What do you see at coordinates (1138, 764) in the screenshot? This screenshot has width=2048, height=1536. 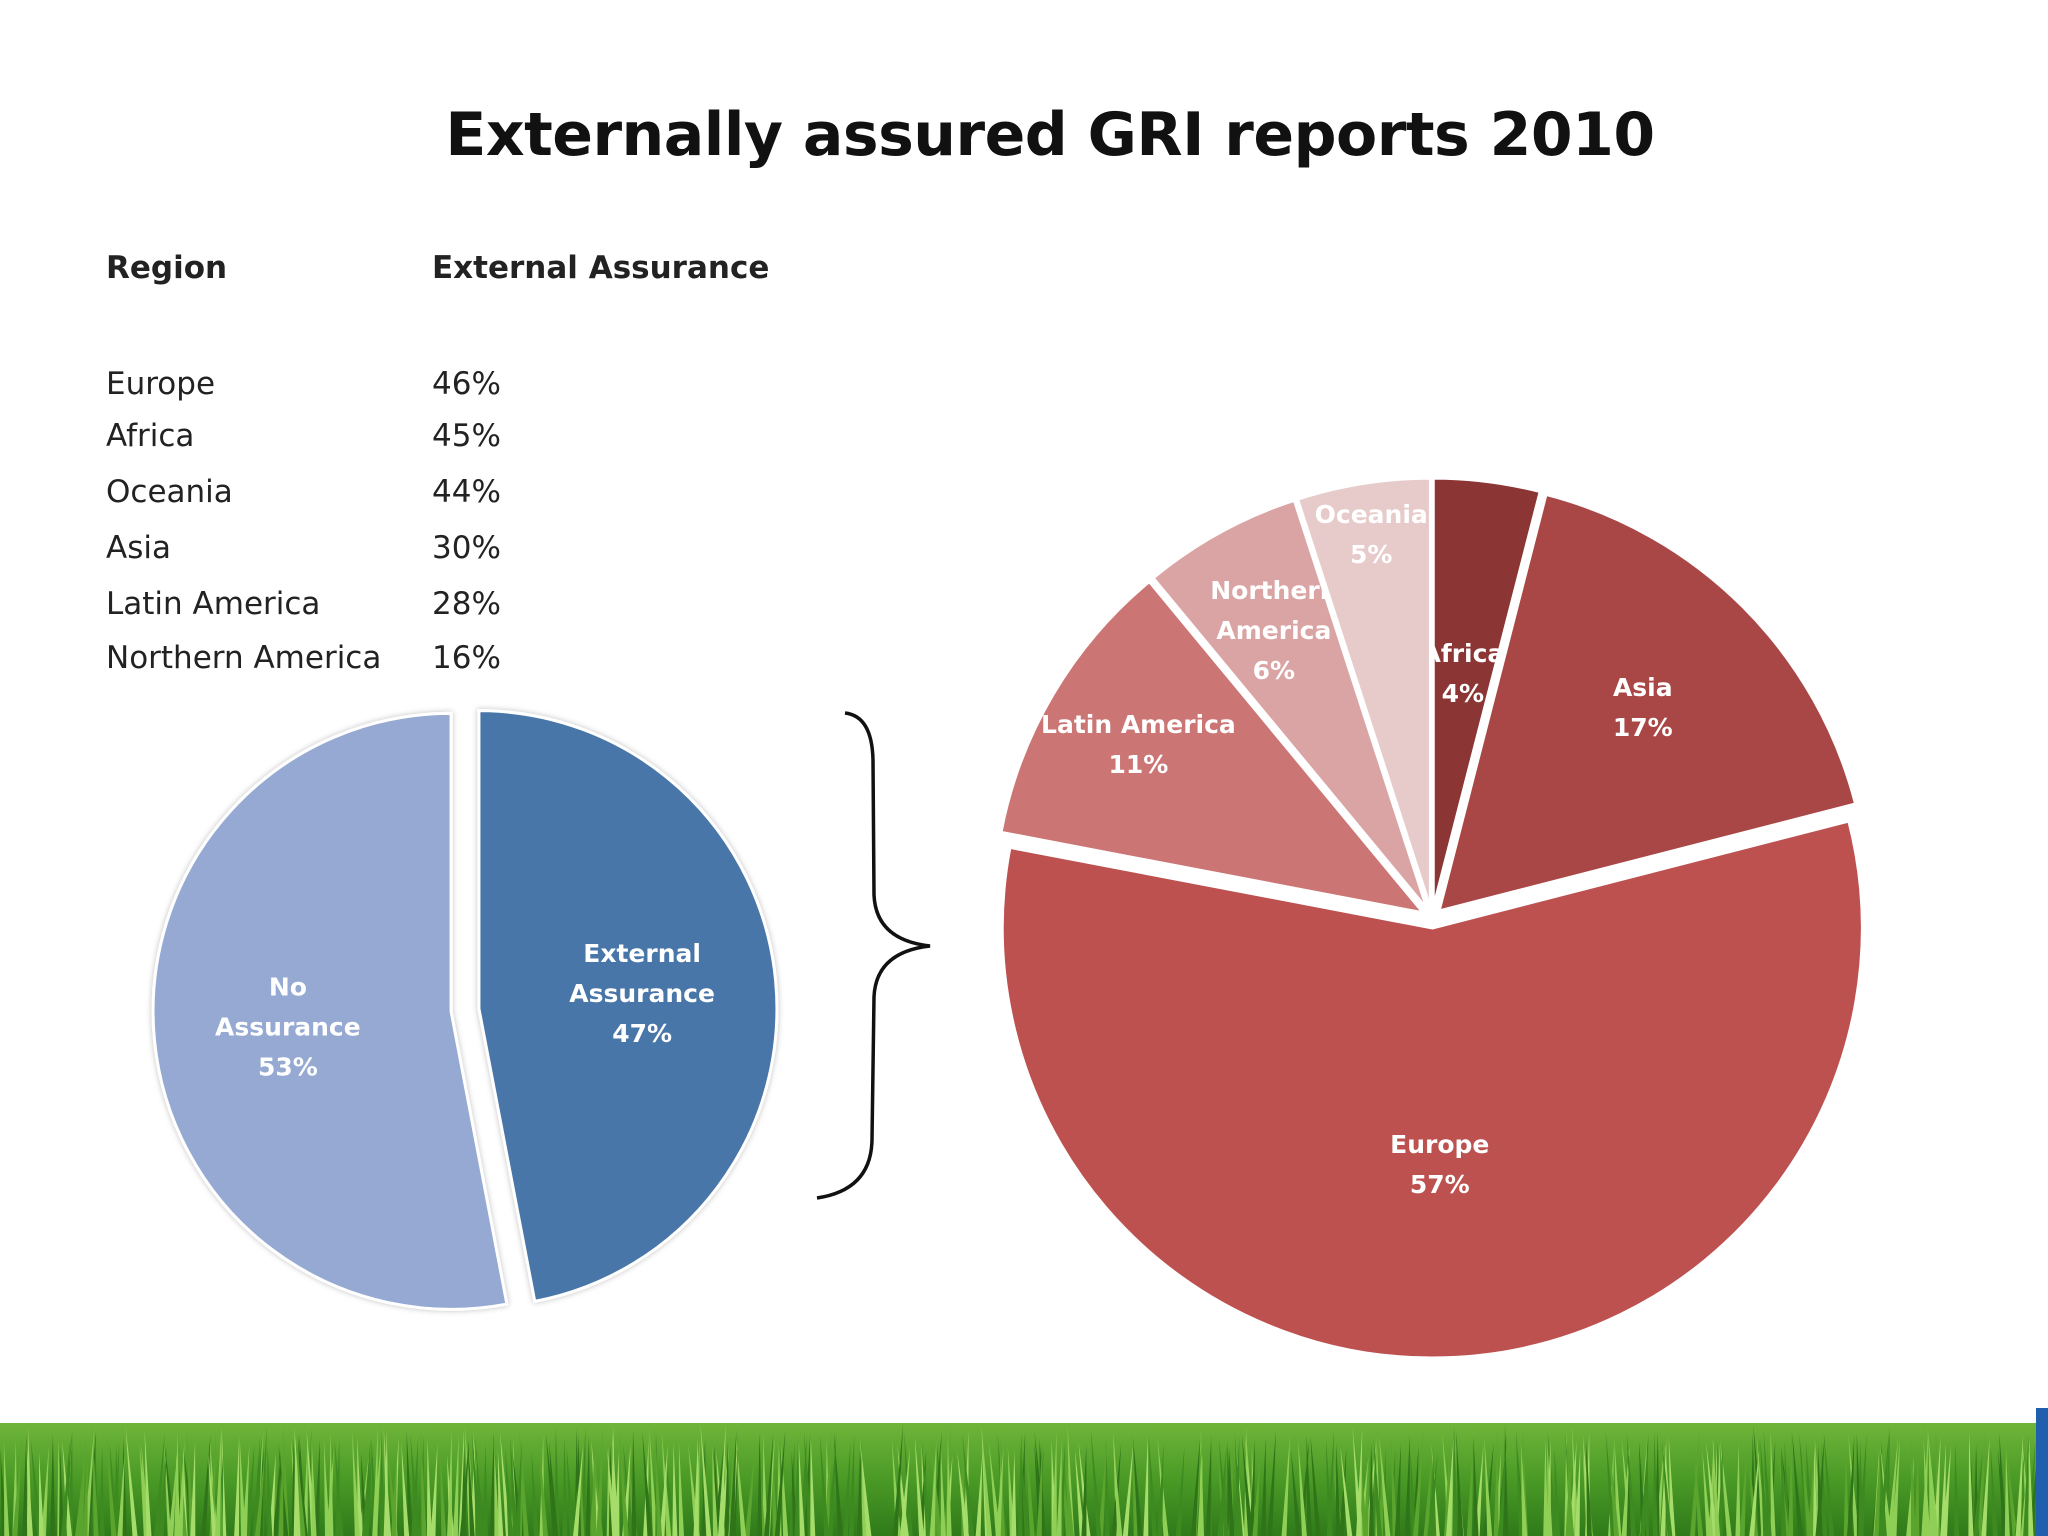 I see `pie-value-label: 11%` at bounding box center [1138, 764].